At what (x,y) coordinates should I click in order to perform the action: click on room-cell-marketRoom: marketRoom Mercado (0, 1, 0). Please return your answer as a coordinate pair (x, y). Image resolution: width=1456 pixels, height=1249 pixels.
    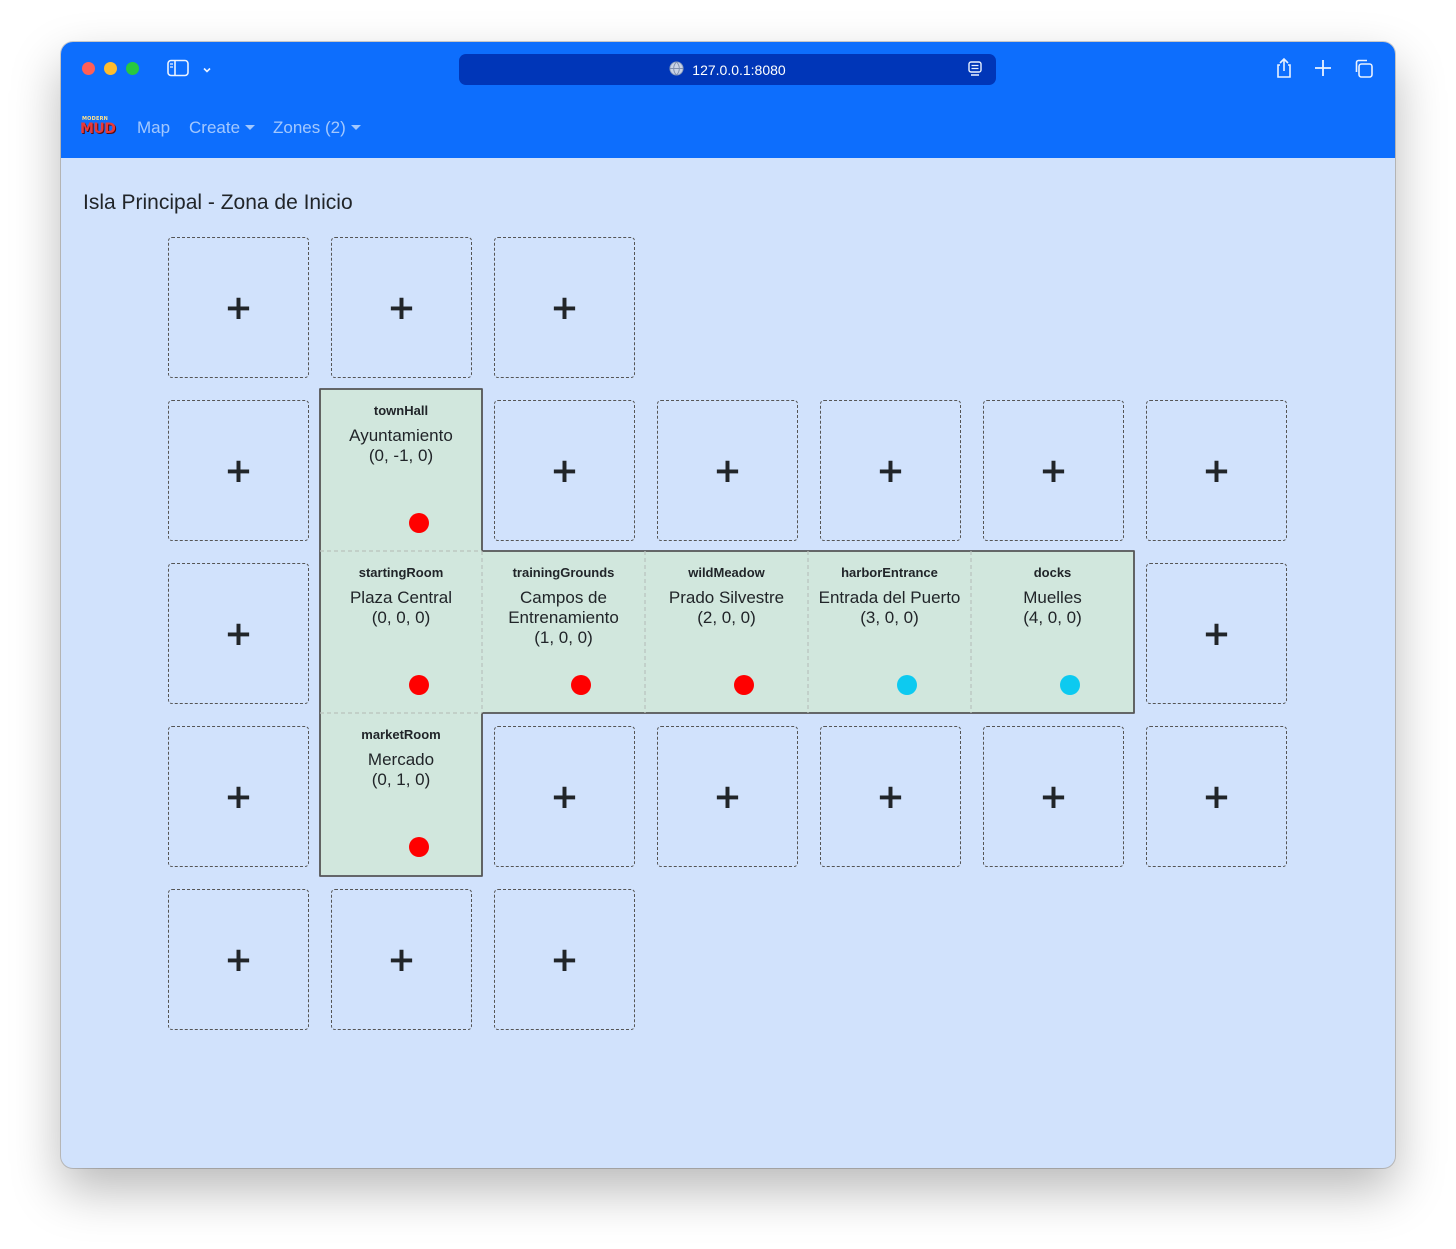
    Looking at the image, I should click on (401, 794).